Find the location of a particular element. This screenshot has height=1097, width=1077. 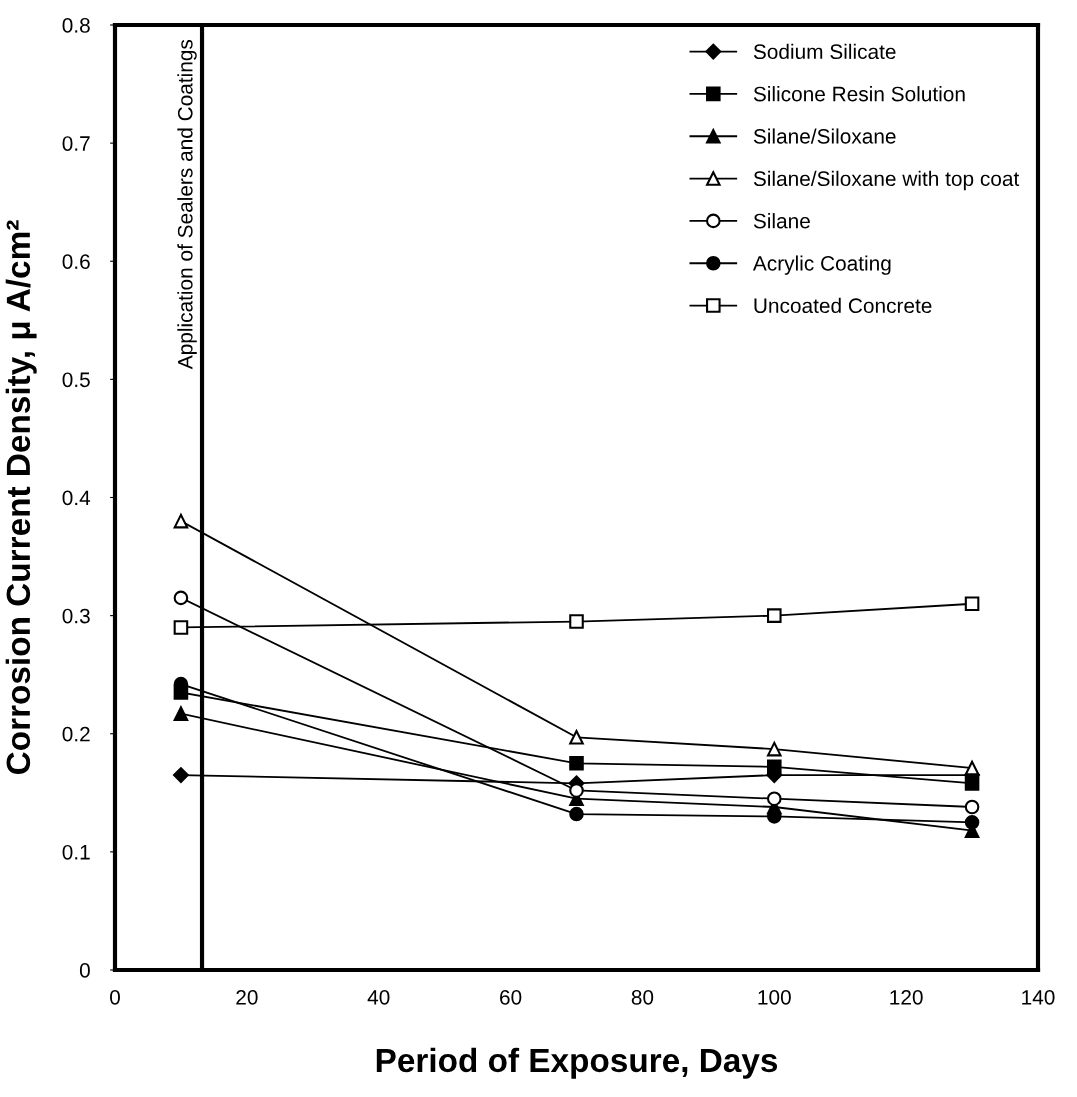

legend-label: Silicone Resin Solution is located at coordinates (859, 94).